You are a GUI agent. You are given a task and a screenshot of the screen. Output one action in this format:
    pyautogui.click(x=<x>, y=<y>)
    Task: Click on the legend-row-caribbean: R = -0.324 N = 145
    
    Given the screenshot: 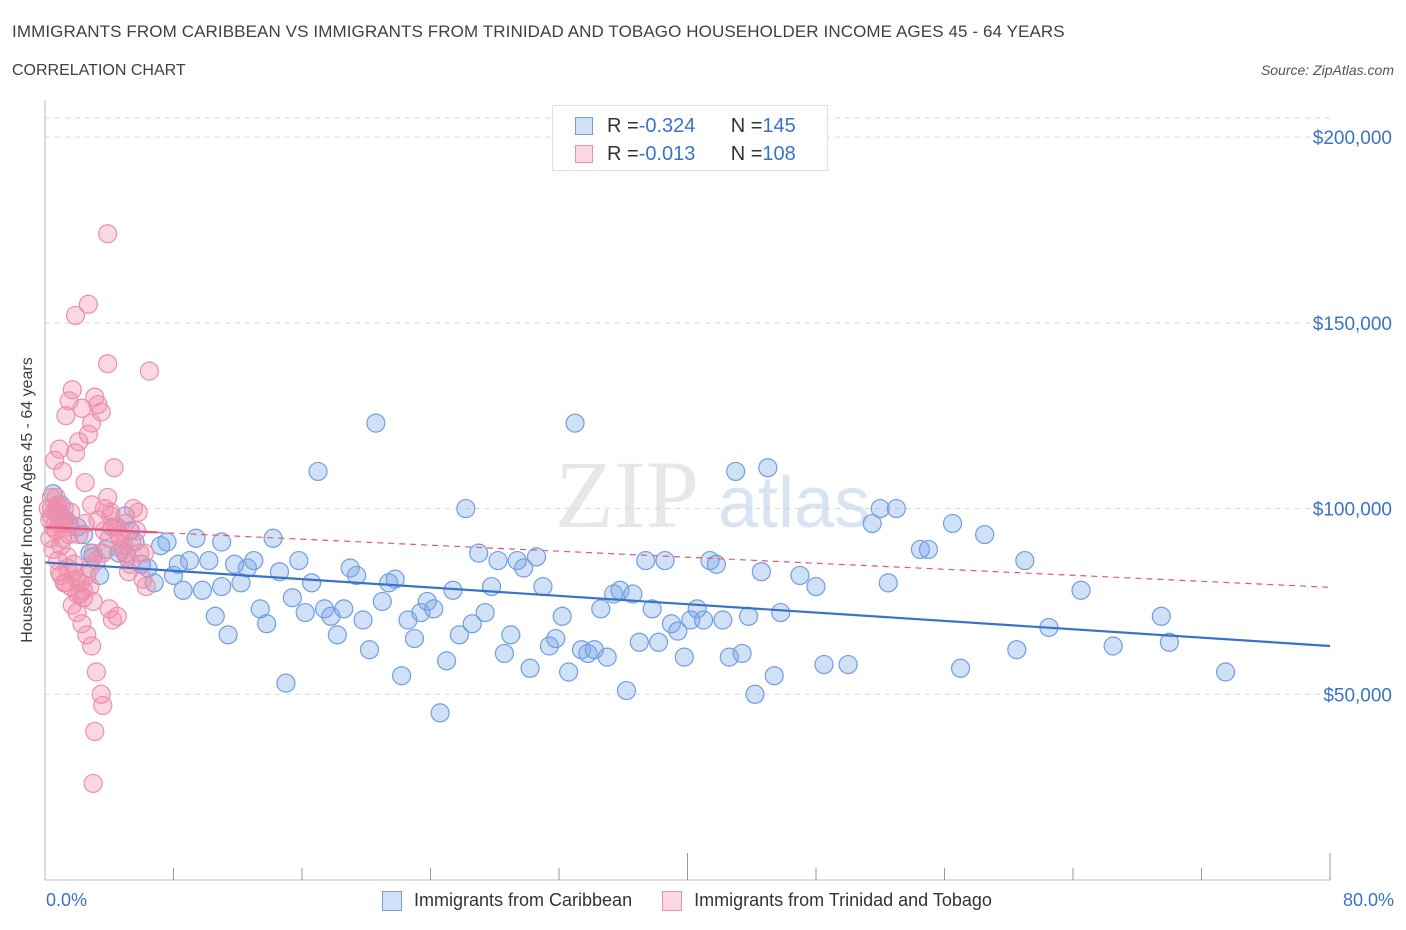 What is the action you would take?
    pyautogui.click(x=685, y=126)
    